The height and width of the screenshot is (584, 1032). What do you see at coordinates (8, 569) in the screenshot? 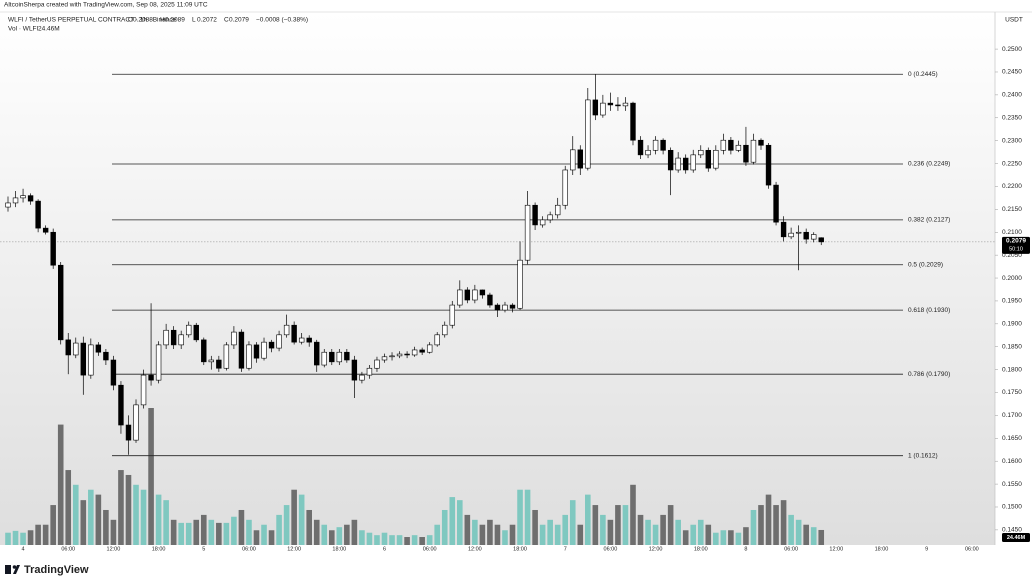
I see `logo-mark` at bounding box center [8, 569].